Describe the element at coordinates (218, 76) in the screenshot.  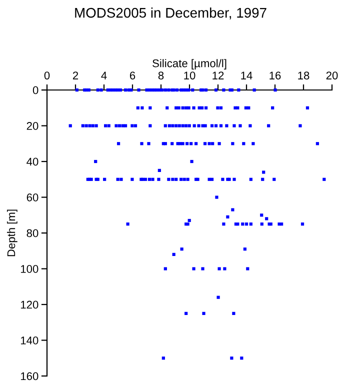
I see `x-tick-label: 12` at that location.